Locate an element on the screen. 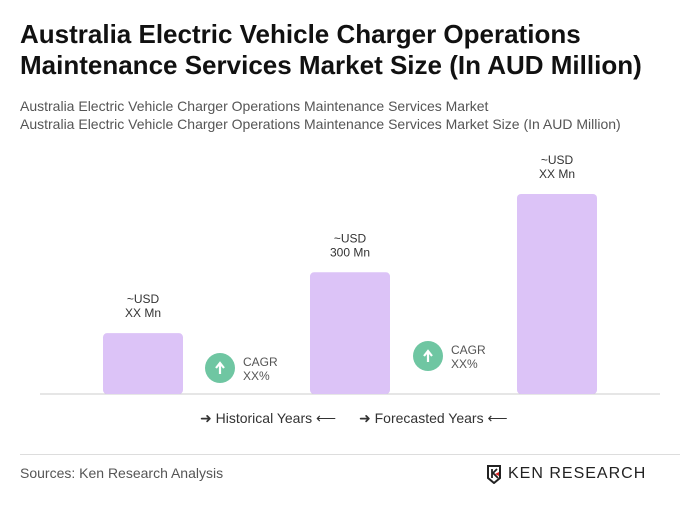  legend-forecast-label: Forecasted Years is located at coordinates (429, 418).